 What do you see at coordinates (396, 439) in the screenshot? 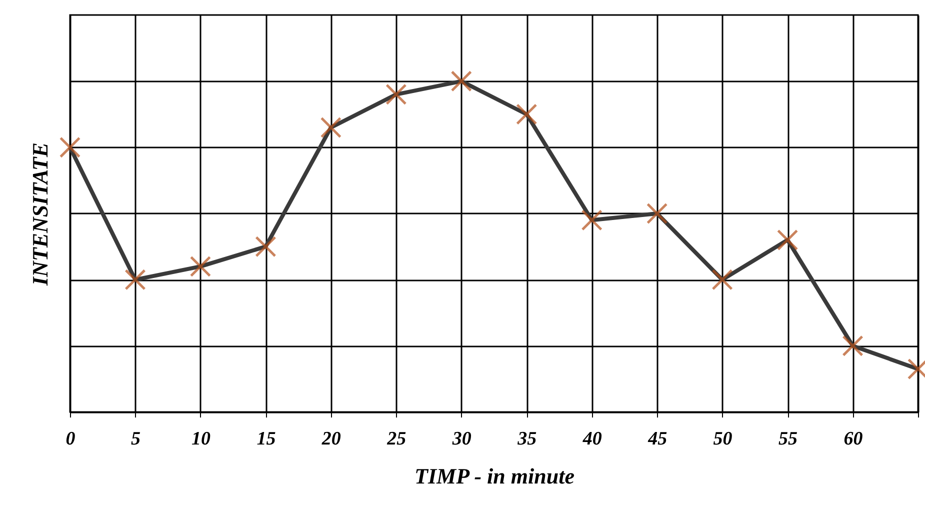
I see `x-tick-label: 25` at bounding box center [396, 439].